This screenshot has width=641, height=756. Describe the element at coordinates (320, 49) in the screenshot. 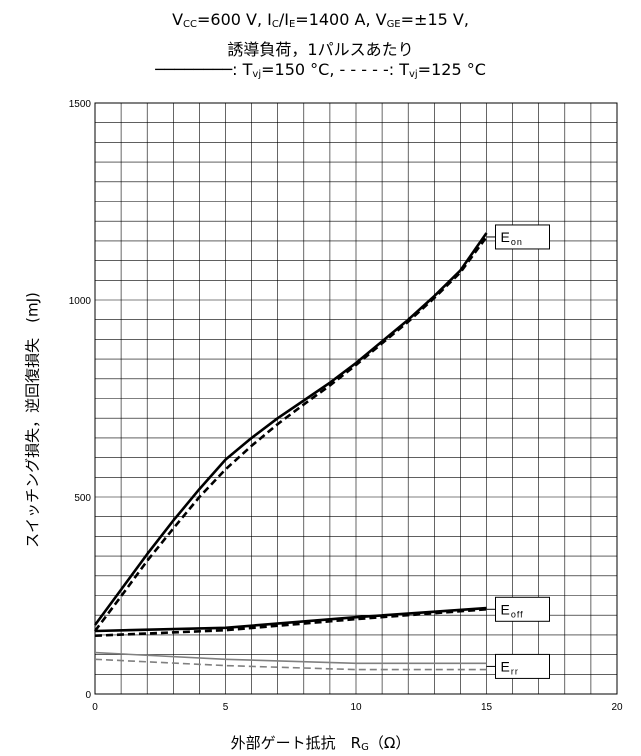

I see `chart-title-load: 誘導負荷，1パルスあたり` at that location.